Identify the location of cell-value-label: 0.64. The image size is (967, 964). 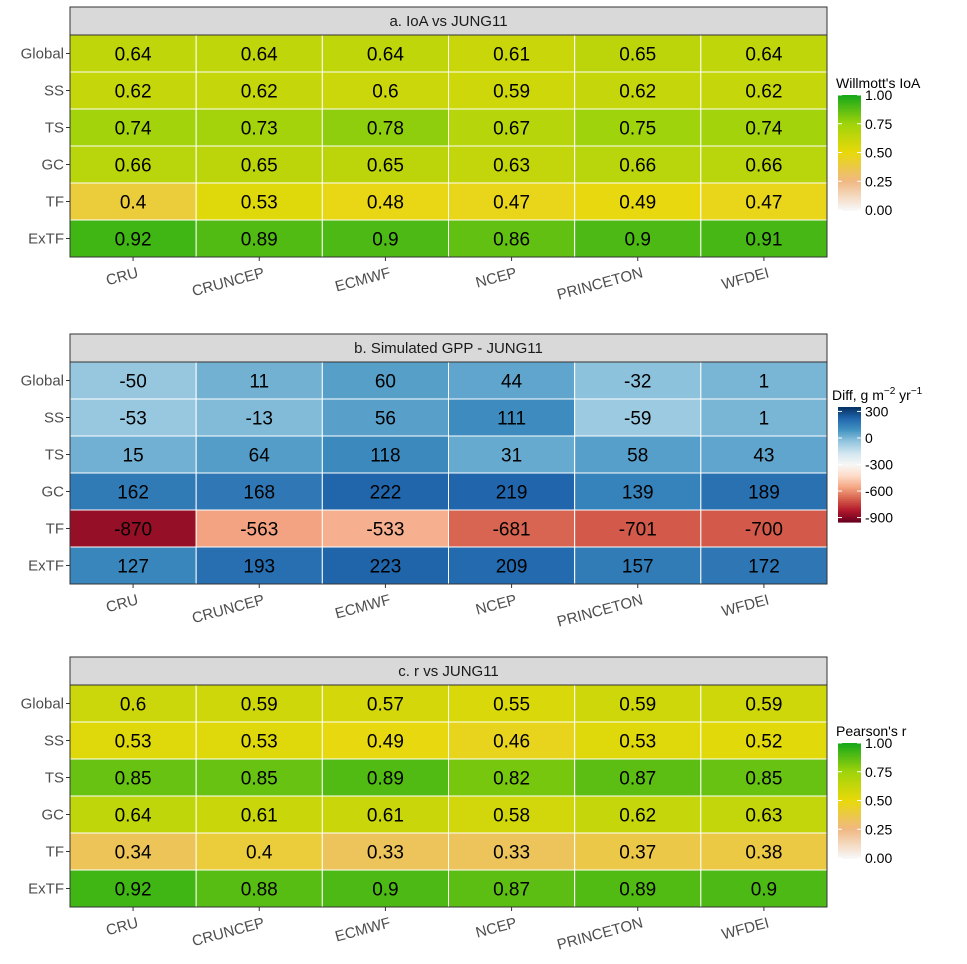
(133, 816).